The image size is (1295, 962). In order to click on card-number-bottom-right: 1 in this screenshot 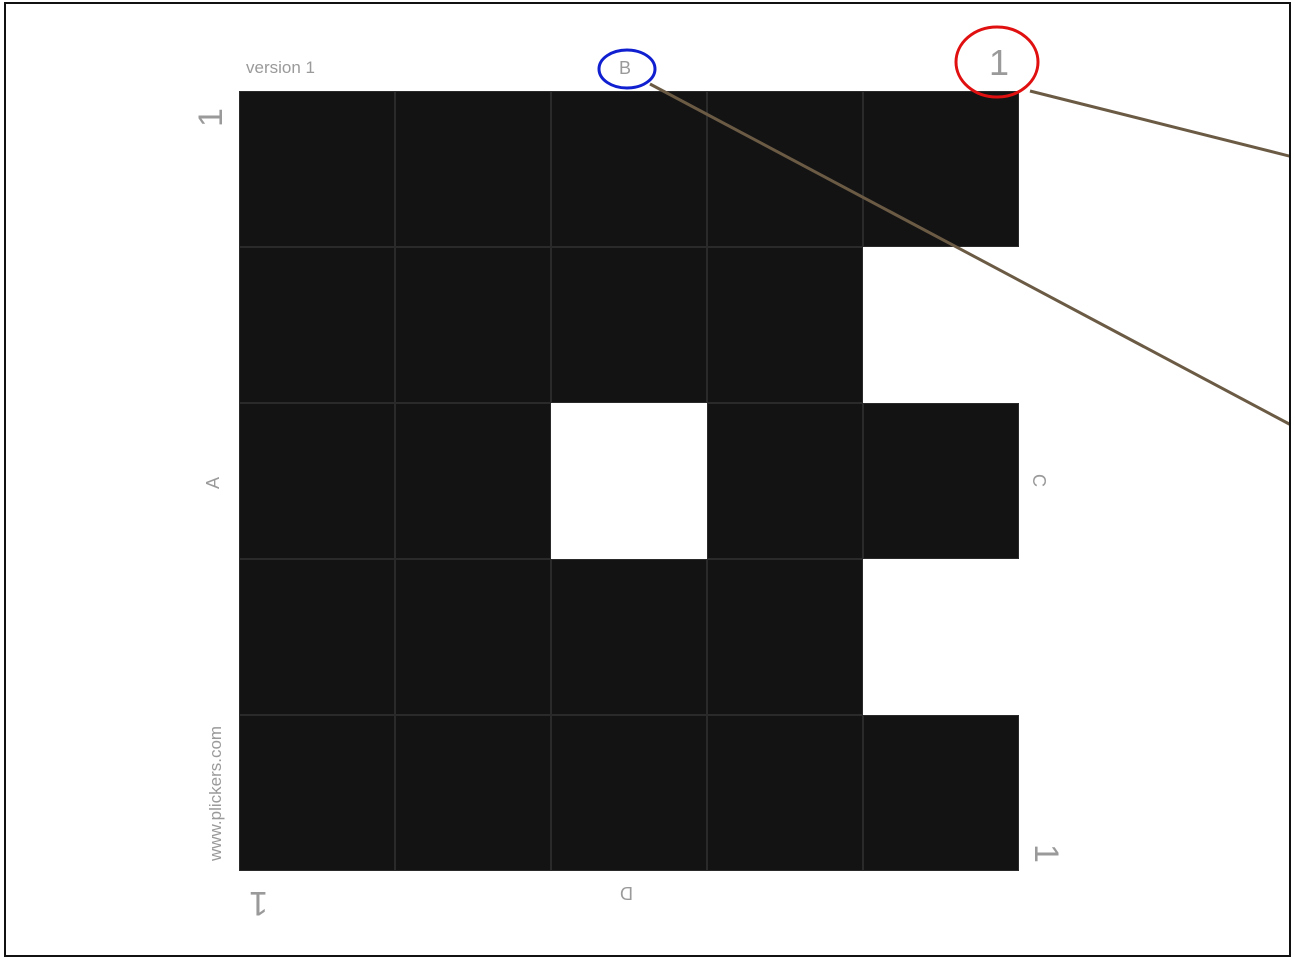, I will do `click(1046, 853)`.